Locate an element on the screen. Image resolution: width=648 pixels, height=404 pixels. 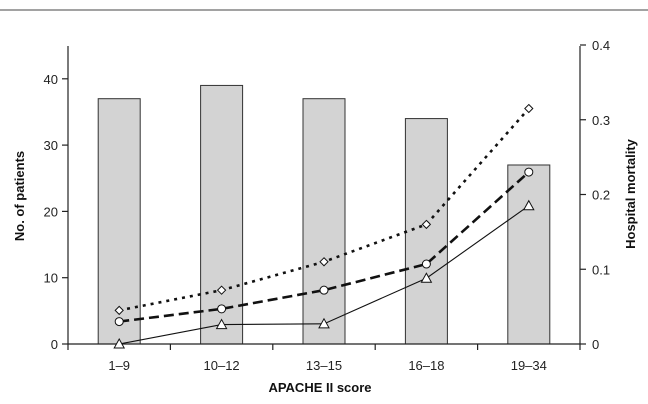
x-tick-label-1: 10–12 is located at coordinates (222, 365).